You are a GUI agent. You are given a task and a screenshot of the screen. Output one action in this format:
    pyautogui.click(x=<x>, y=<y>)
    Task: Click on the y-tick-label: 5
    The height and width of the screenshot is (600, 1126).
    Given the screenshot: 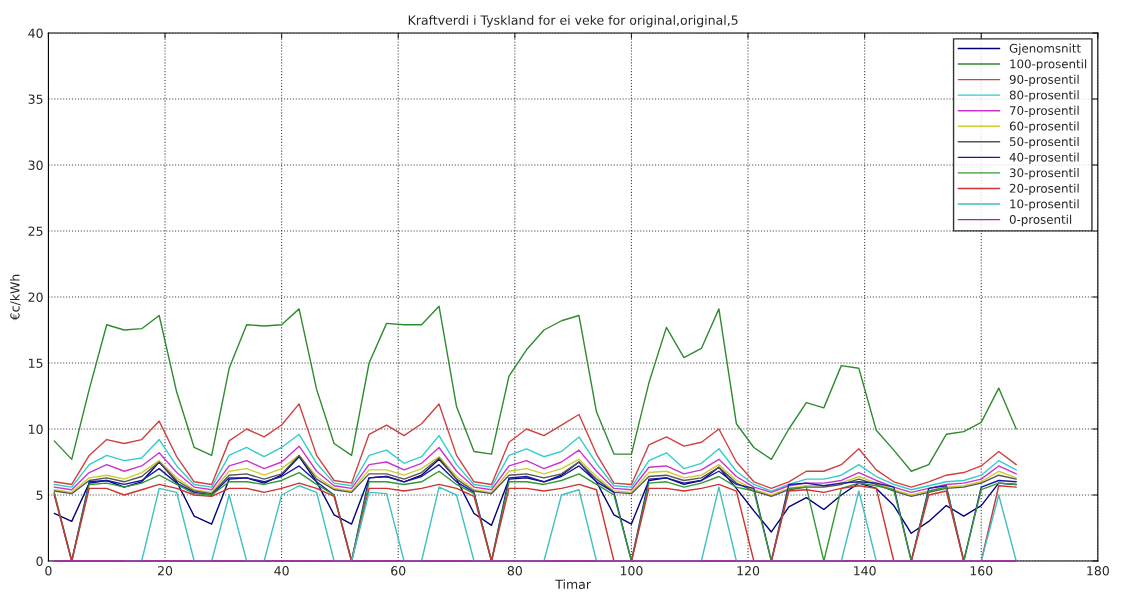 What is the action you would take?
    pyautogui.click(x=39, y=495)
    